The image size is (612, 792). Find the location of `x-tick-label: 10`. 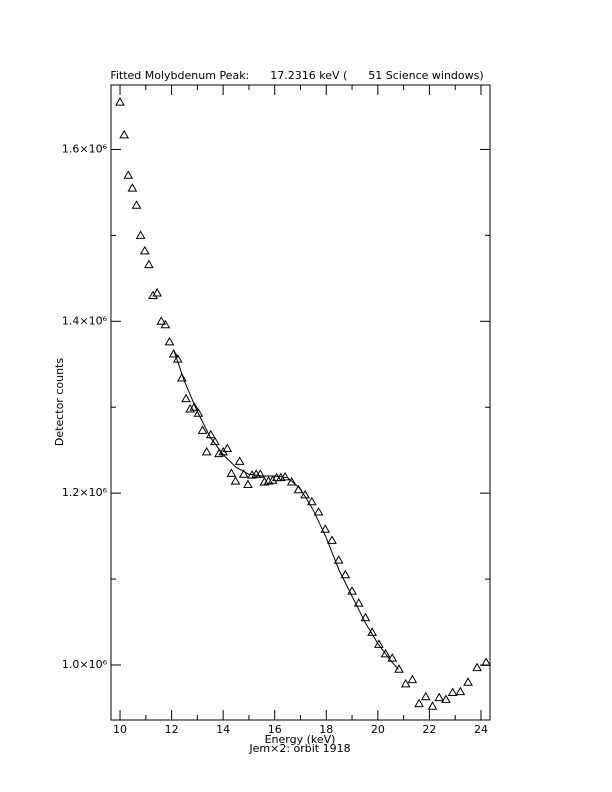

x-tick-label: 10 is located at coordinates (120, 729).